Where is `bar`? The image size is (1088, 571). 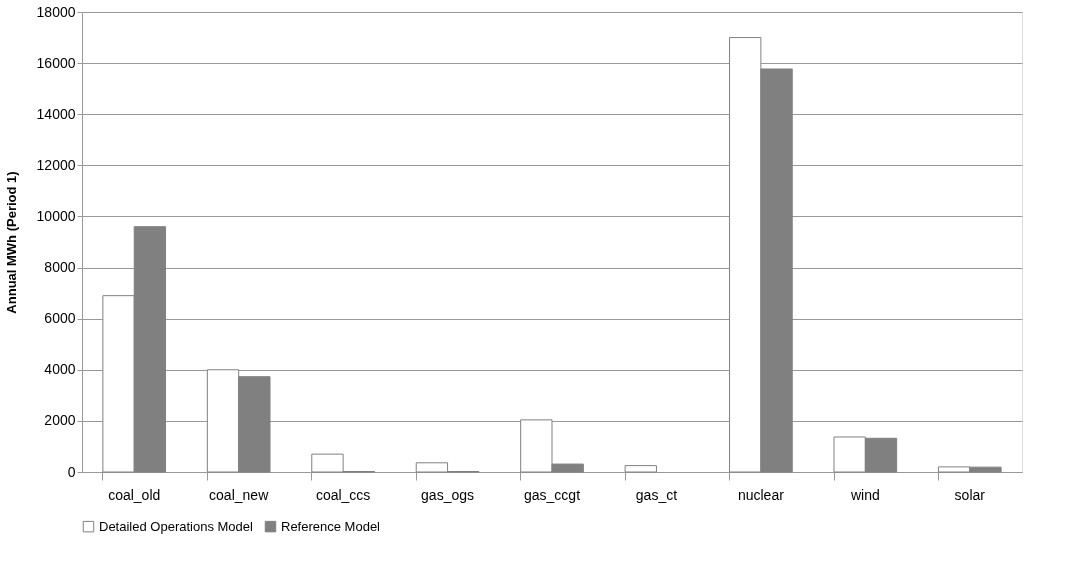 bar is located at coordinates (640, 469).